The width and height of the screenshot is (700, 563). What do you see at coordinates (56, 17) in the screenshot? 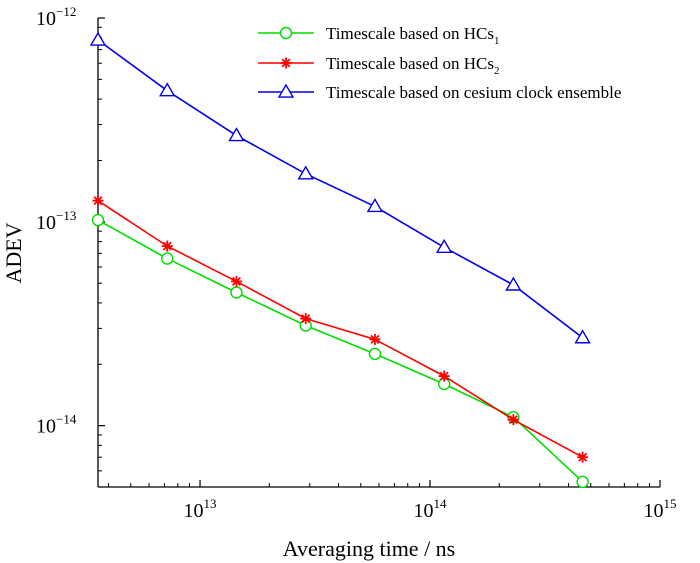
I see `y-tick-label: 10−12` at bounding box center [56, 17].